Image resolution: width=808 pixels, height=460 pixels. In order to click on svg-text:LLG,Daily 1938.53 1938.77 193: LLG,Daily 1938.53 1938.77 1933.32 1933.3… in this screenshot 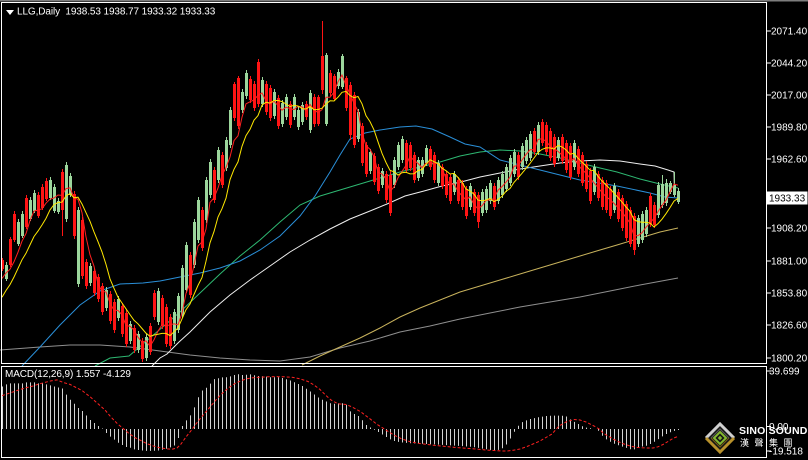, I will do `click(116, 12)`.